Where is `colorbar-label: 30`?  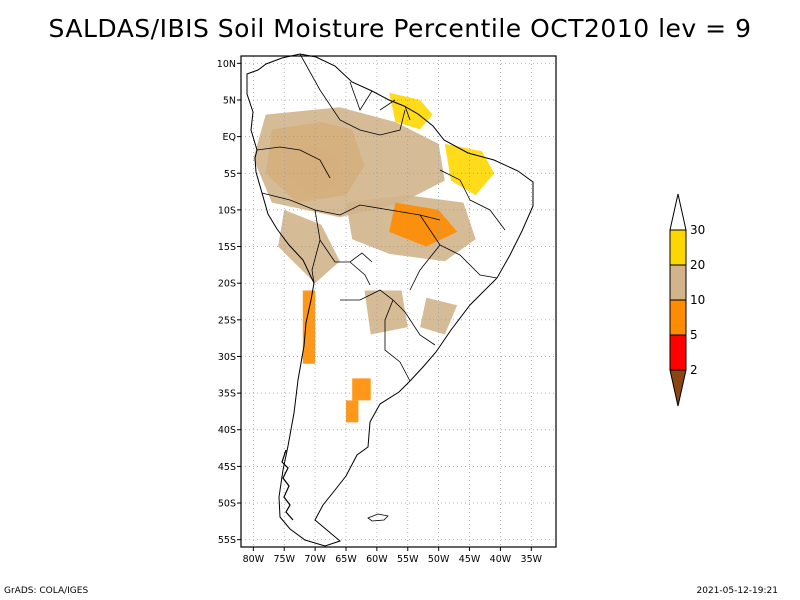
colorbar-label: 30 is located at coordinates (697, 230).